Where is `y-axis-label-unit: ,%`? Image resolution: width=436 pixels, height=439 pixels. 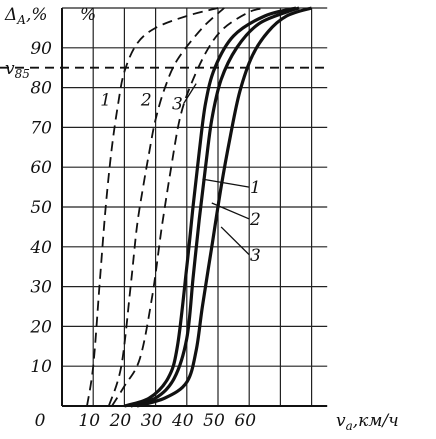 y-axis-label-unit: ,% is located at coordinates (37, 15).